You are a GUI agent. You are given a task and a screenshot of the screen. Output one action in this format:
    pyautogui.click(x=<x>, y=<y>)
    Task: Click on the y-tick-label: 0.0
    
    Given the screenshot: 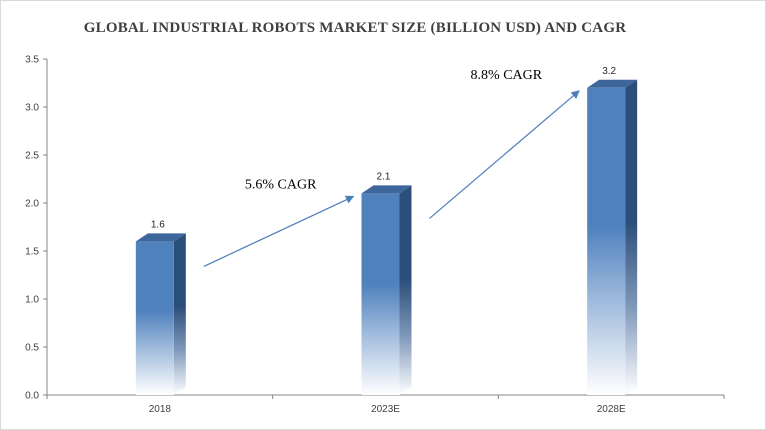 What is the action you would take?
    pyautogui.click(x=32, y=396)
    